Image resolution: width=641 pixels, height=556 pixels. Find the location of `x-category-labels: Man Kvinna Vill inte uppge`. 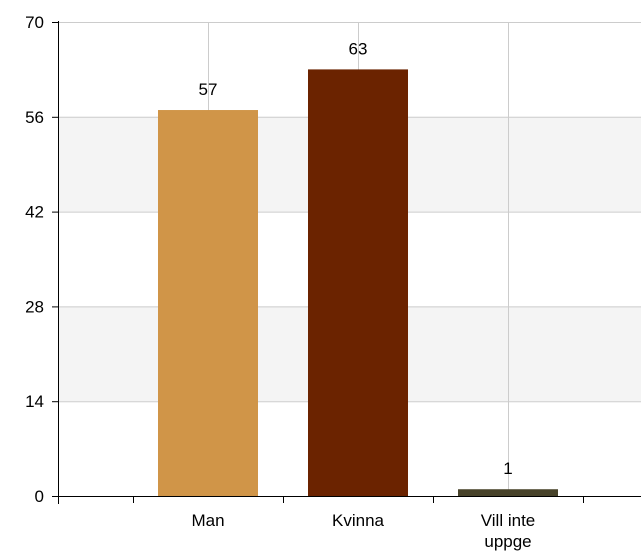

x-category-labels: Man Kvinna Vill inte uppge is located at coordinates (363, 531).